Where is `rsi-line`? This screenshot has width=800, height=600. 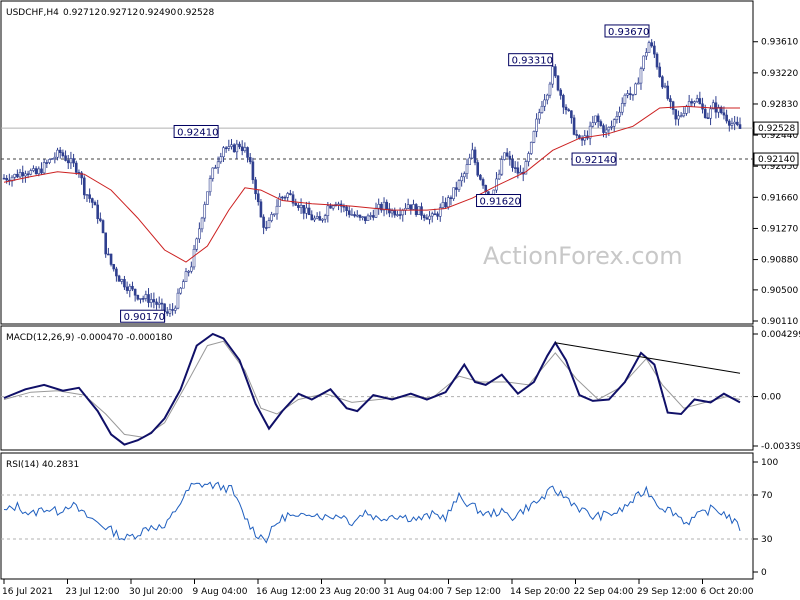
rsi-line is located at coordinates (372, 512).